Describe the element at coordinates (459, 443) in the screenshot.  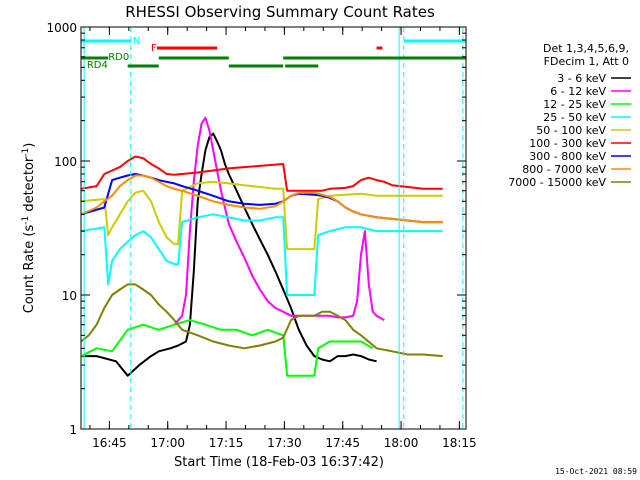
I see `x-tick-label-7: 18:15` at that location.